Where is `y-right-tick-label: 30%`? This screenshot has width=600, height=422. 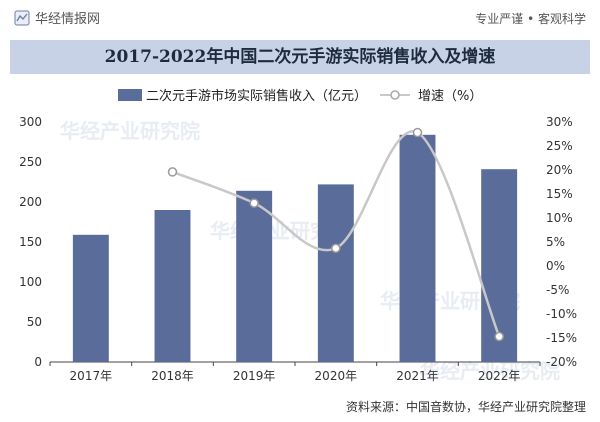
y-right-tick-label: 30% is located at coordinates (559, 122).